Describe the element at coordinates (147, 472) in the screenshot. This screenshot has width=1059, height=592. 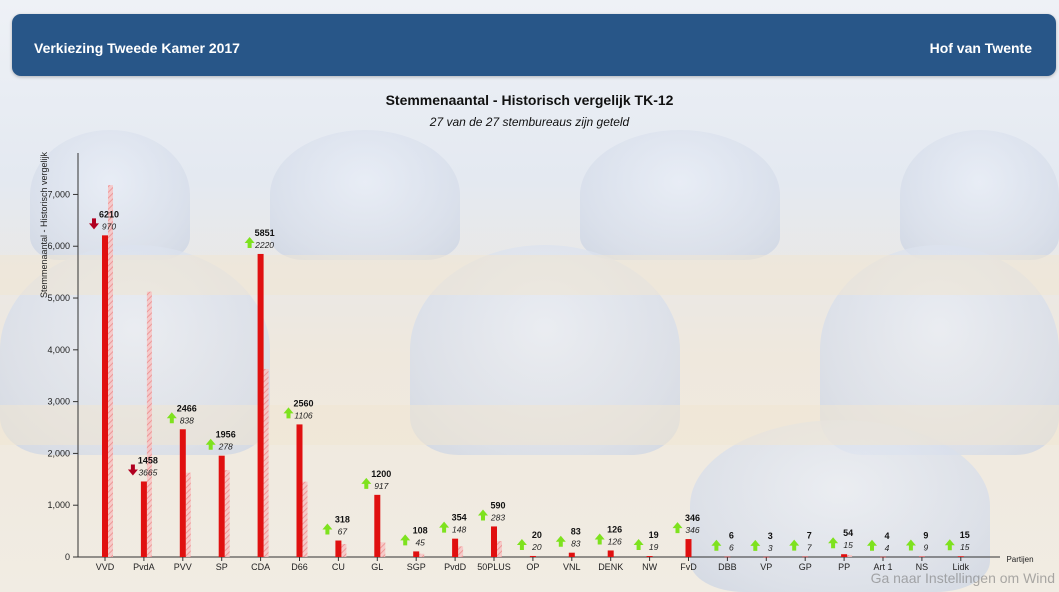
I see `change-label: 3665` at that location.